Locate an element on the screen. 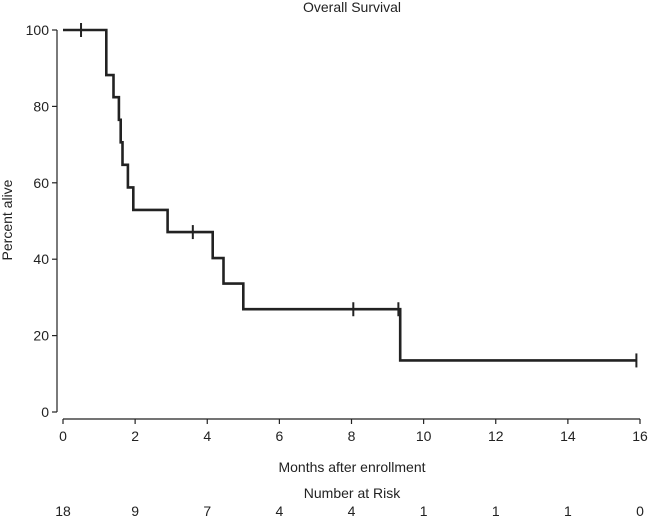 This screenshot has width=652, height=518. y-tick-label: 0 is located at coordinates (45, 412).